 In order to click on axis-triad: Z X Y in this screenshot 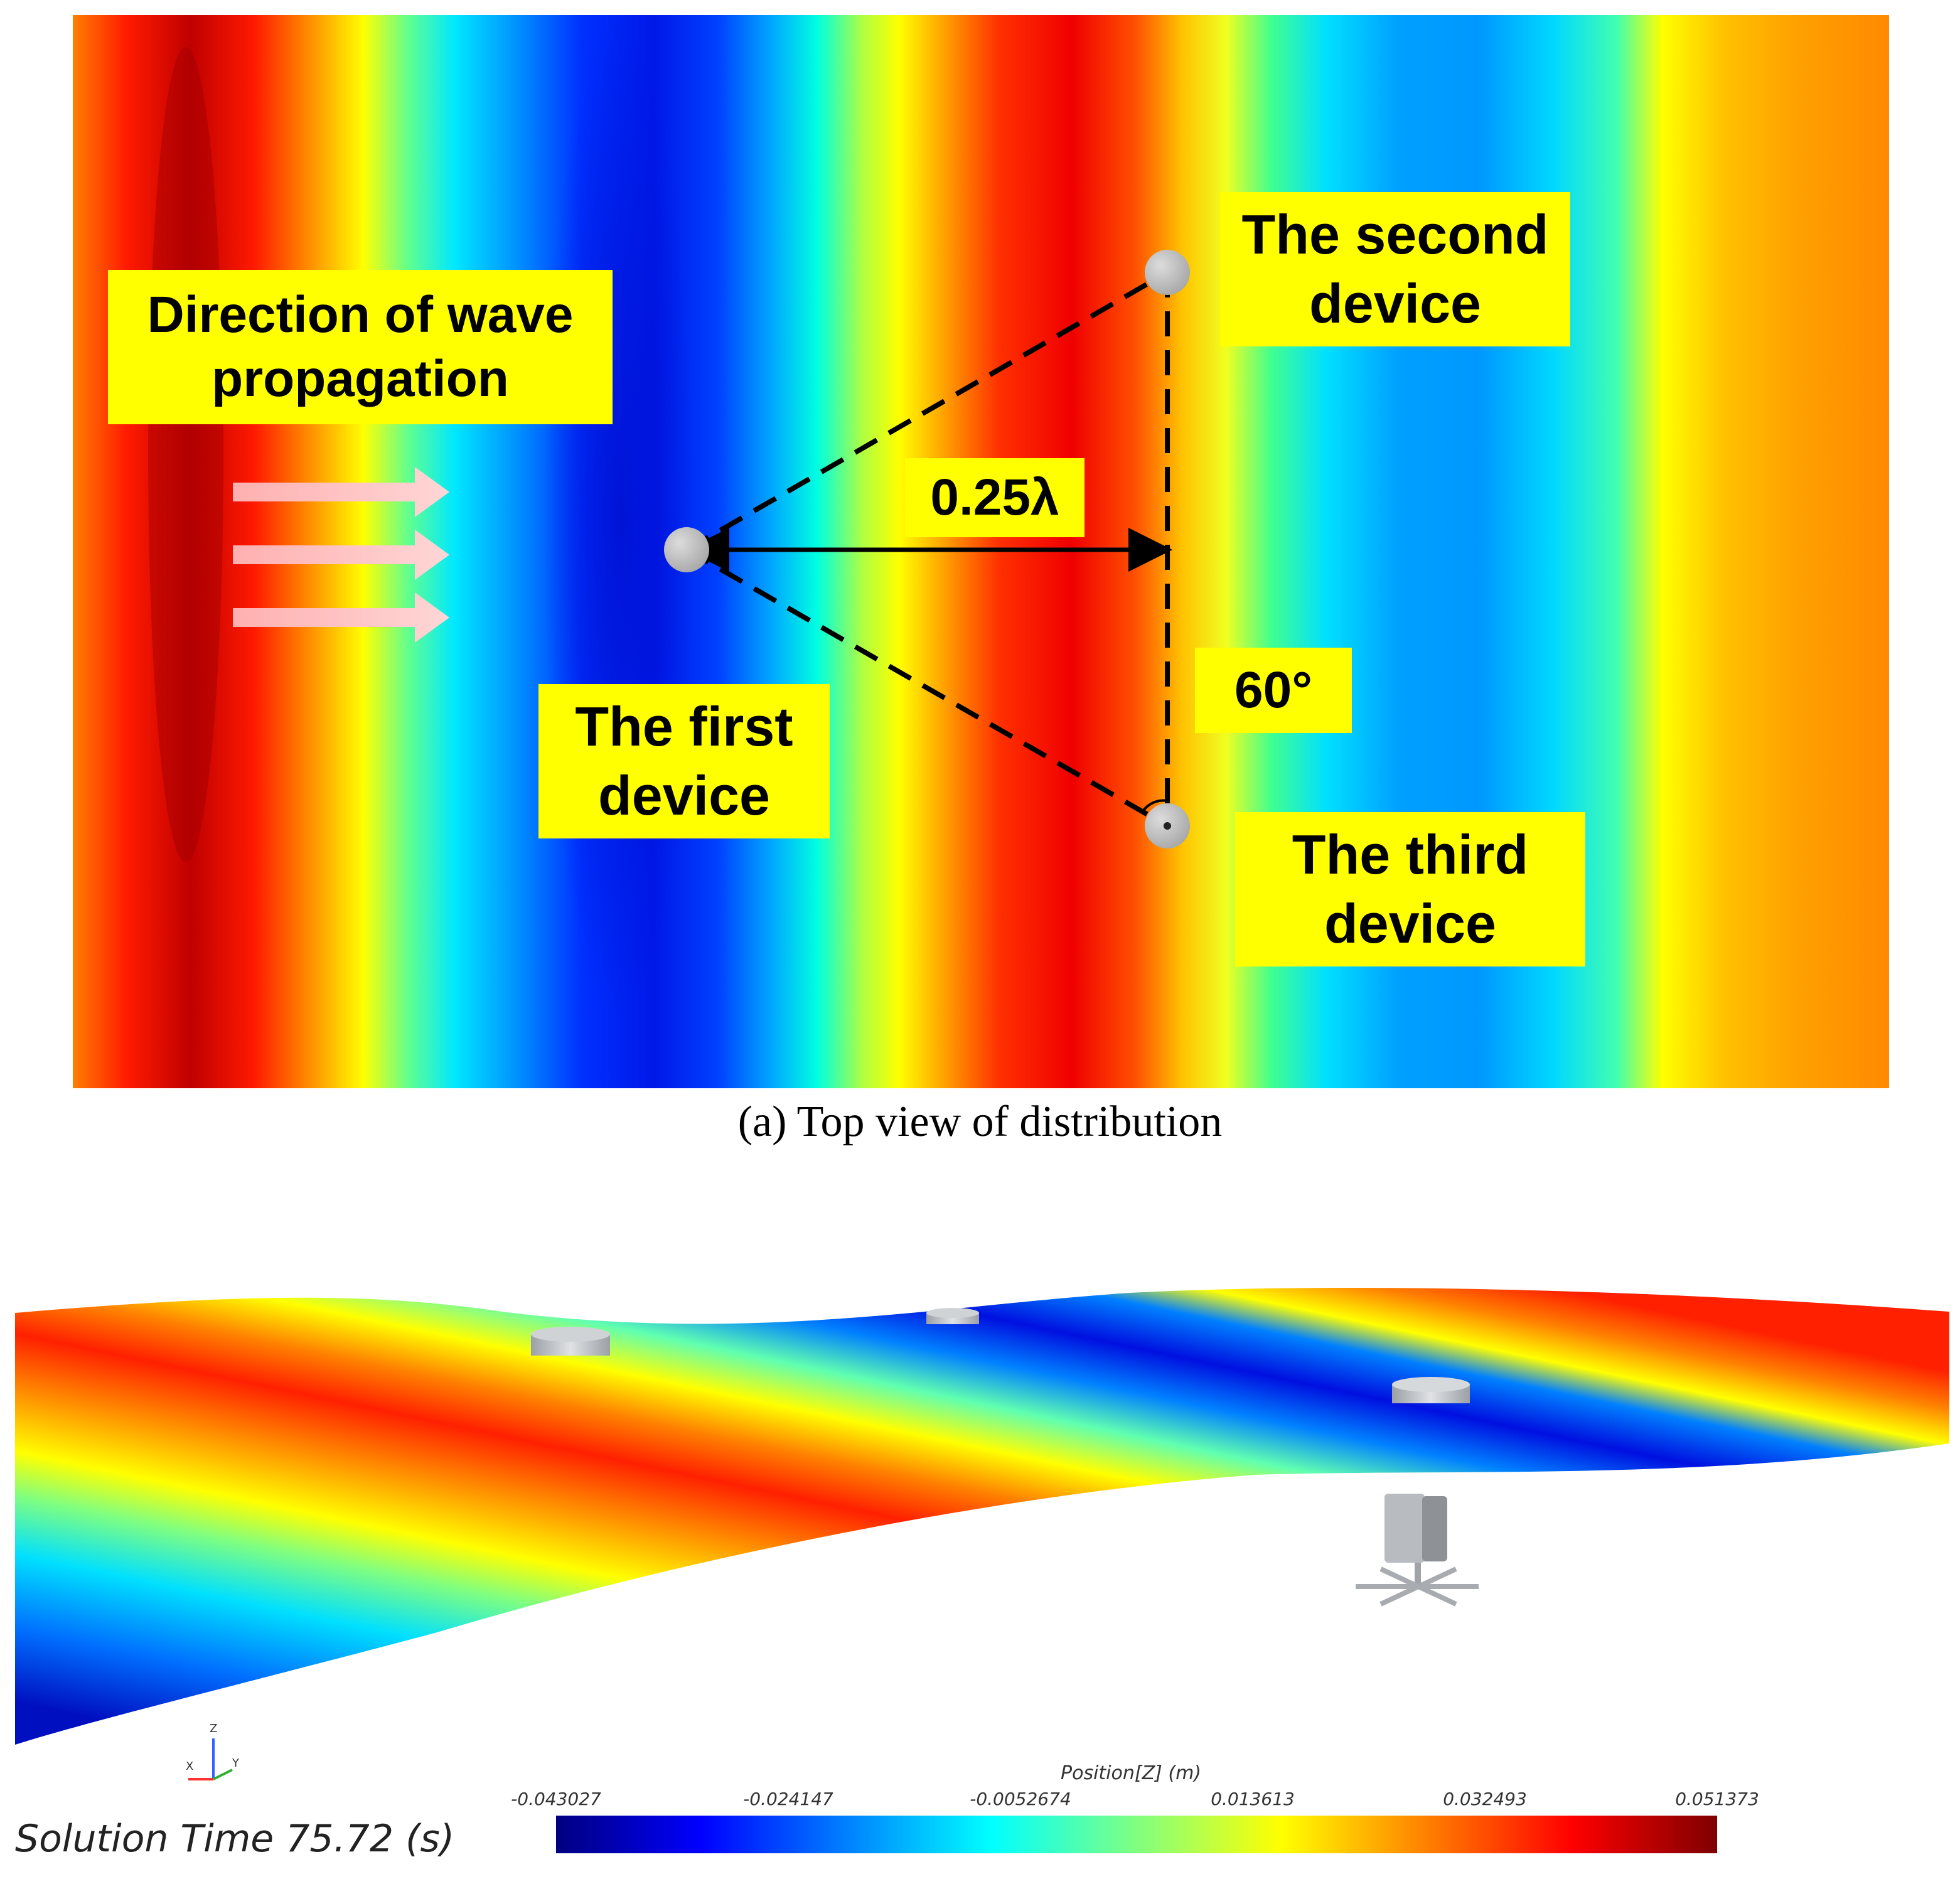, I will do `click(213, 1751)`.